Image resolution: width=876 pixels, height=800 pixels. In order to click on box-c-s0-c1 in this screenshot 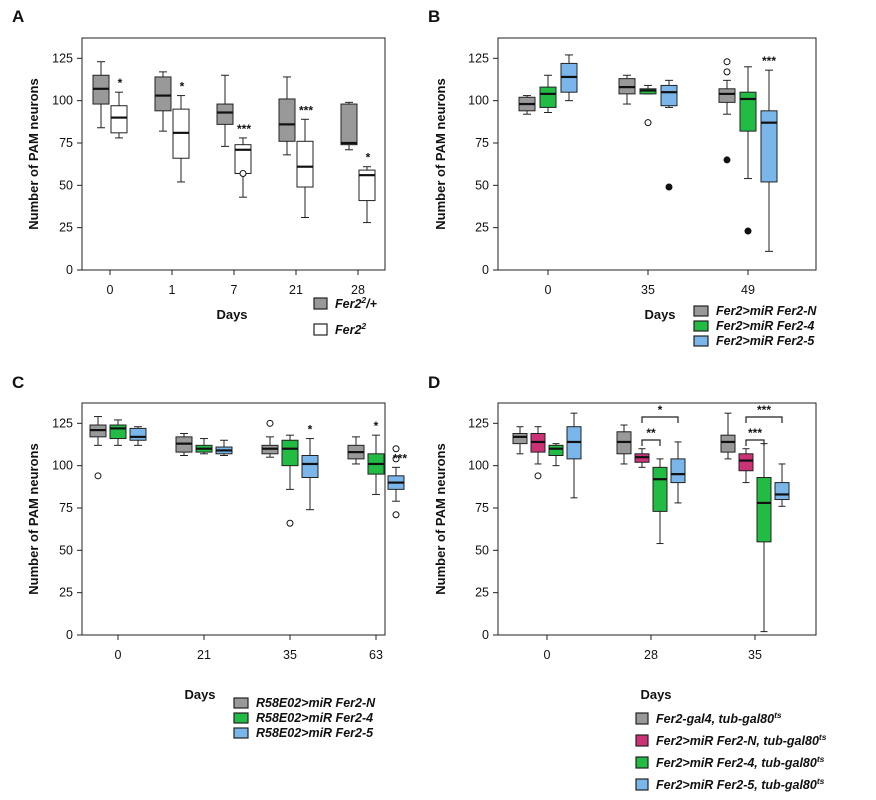, I will do `click(184, 444)`.